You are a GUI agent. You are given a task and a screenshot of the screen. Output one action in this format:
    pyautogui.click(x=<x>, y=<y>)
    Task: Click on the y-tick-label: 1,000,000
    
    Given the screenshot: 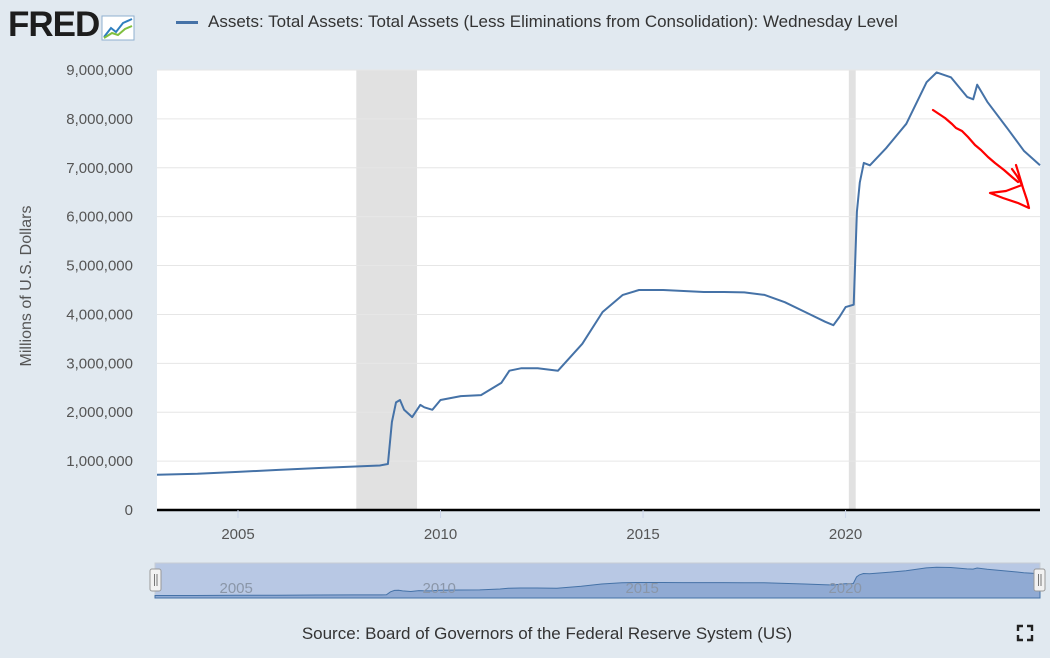 What is the action you would take?
    pyautogui.click(x=99, y=461)
    